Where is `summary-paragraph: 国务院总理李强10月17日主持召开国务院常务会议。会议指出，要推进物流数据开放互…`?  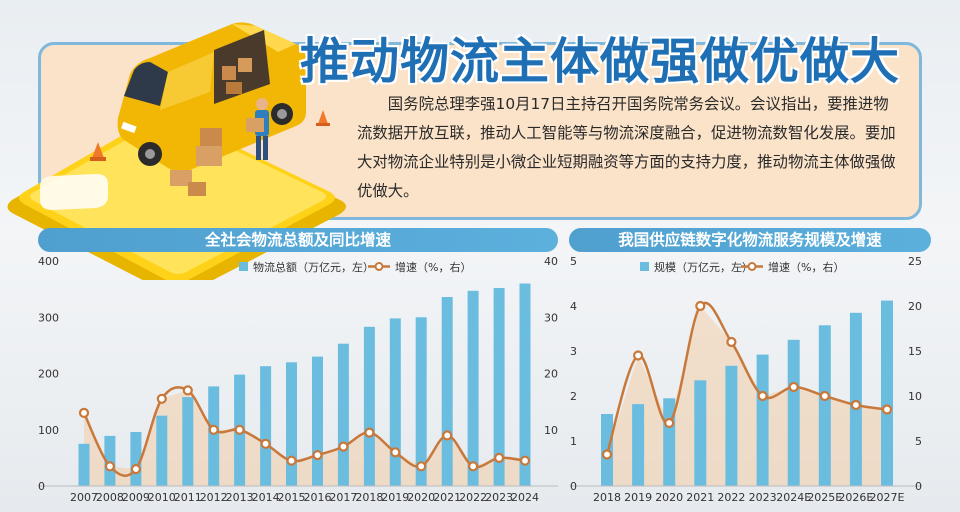
summary-paragraph: 国务院总理李强10月17日主持召开国务院常务会议。会议指出，要推进物流数据开放互… is located at coordinates (626, 147).